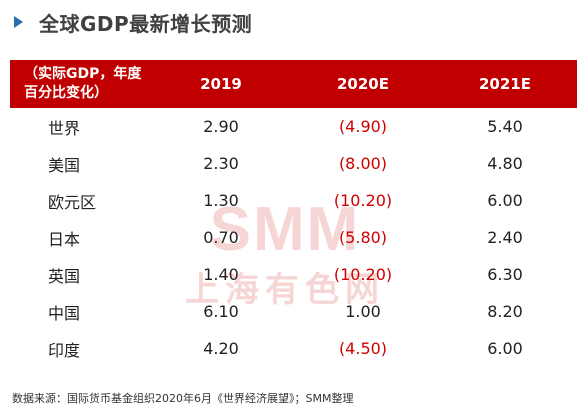 Image resolution: width=586 pixels, height=415 pixels. I want to click on table-row: 中国 6.10 1.00 8.20, so click(293, 311).